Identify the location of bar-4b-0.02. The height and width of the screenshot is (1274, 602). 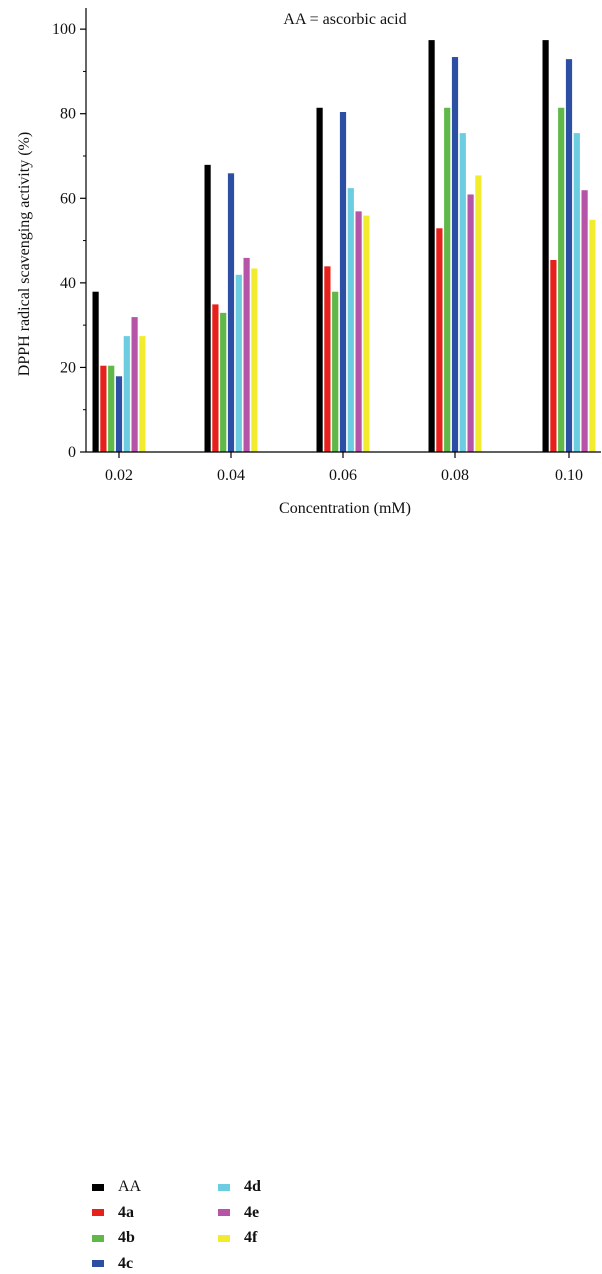
(111, 408).